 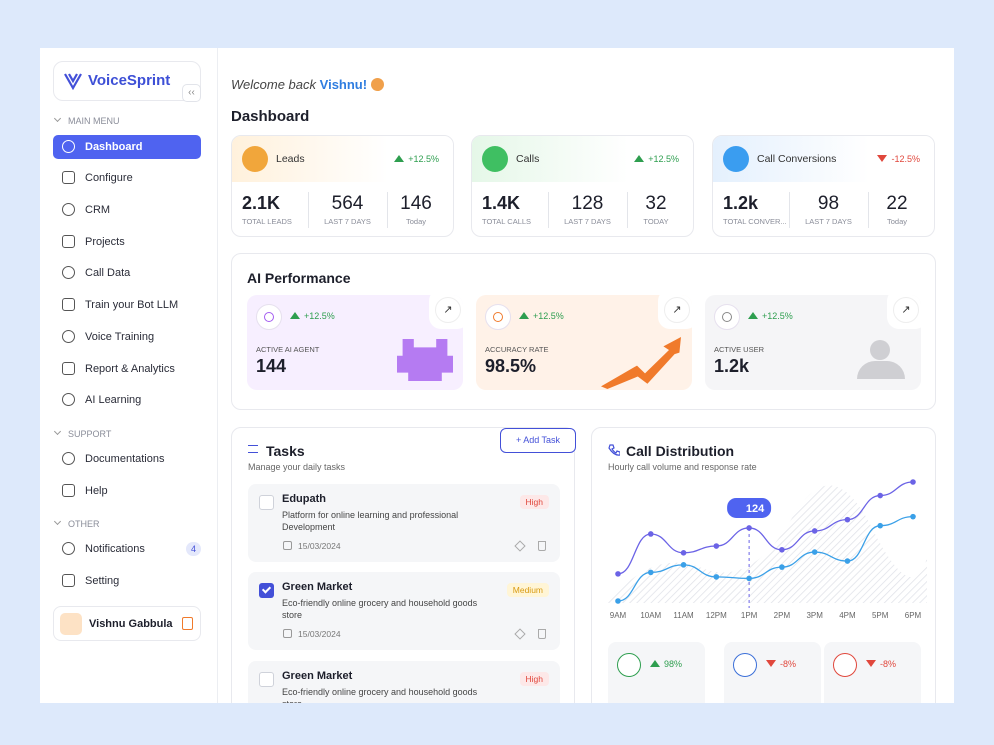 What do you see at coordinates (68, 368) in the screenshot?
I see `menu-icon` at bounding box center [68, 368].